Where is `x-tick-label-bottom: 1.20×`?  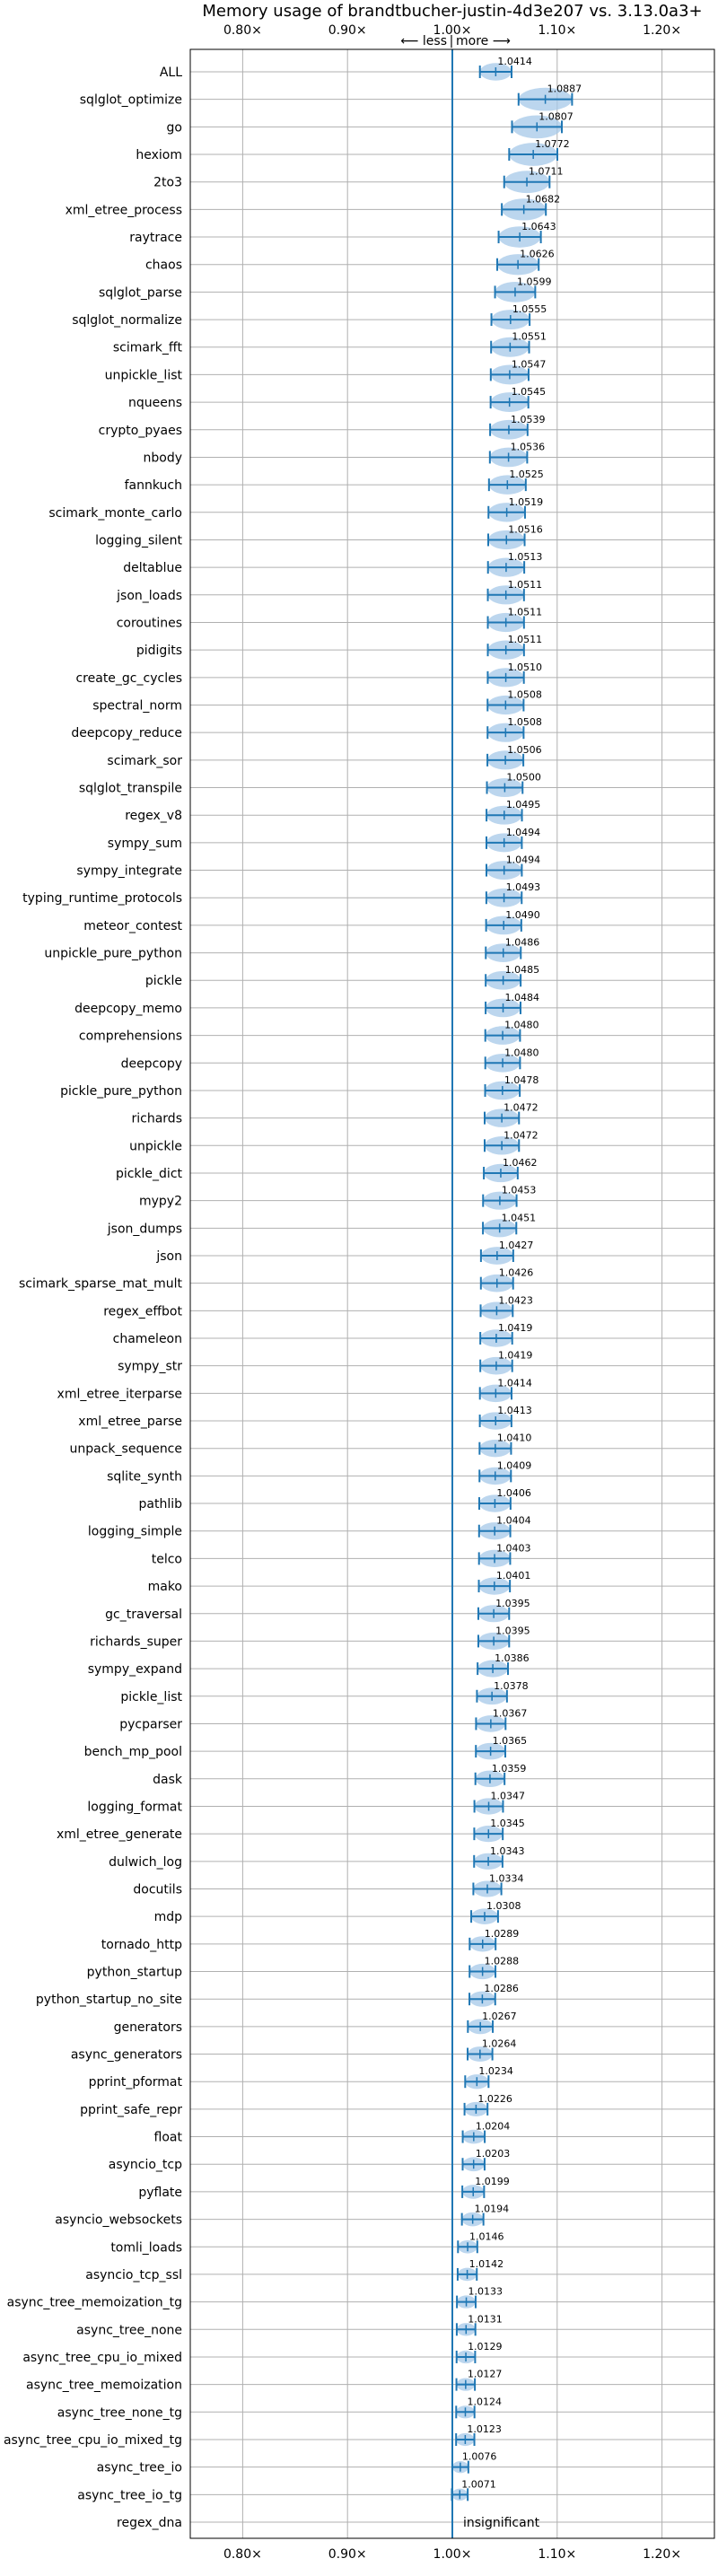
x-tick-label-bottom: 1.20× is located at coordinates (662, 2554).